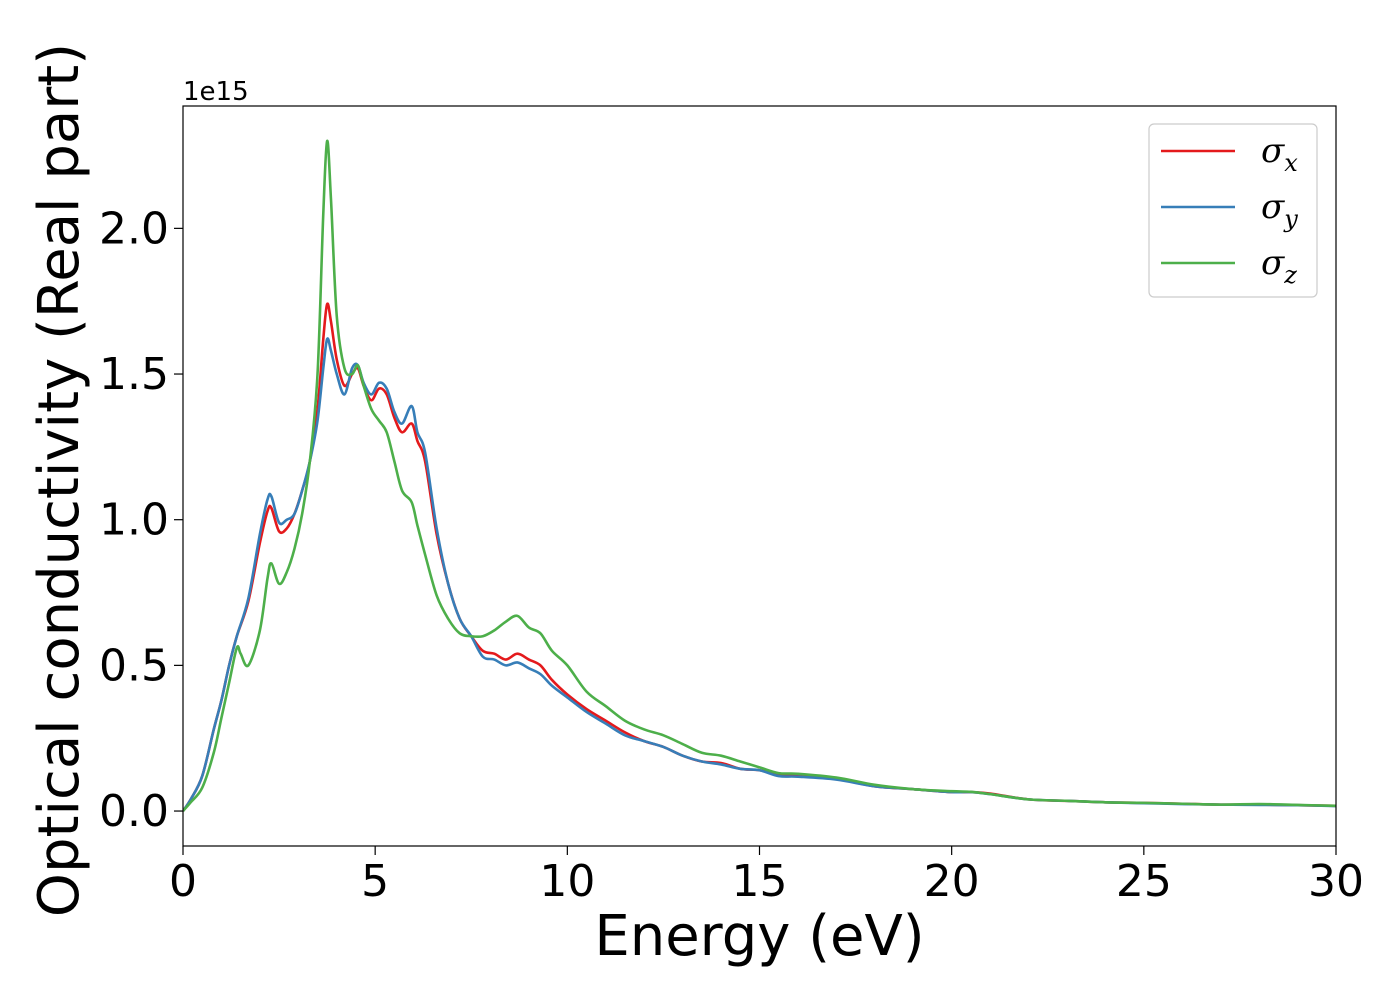 The width and height of the screenshot is (1400, 1000). I want to click on legend-box, so click(1233, 210).